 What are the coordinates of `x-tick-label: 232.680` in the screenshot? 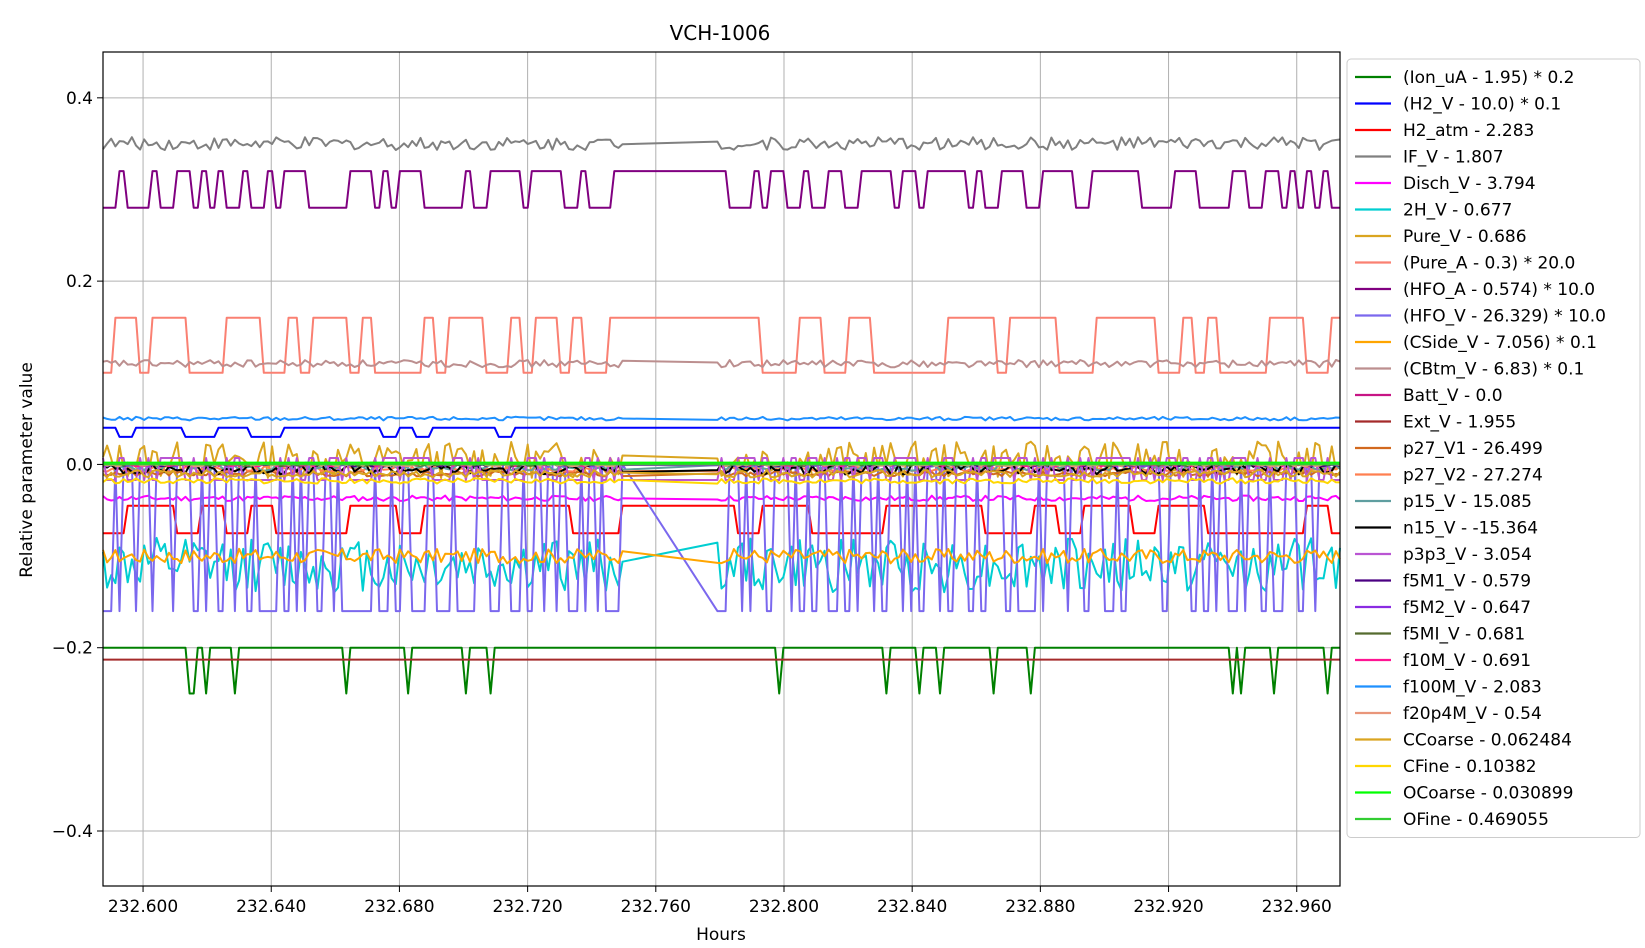 It's located at (399, 907).